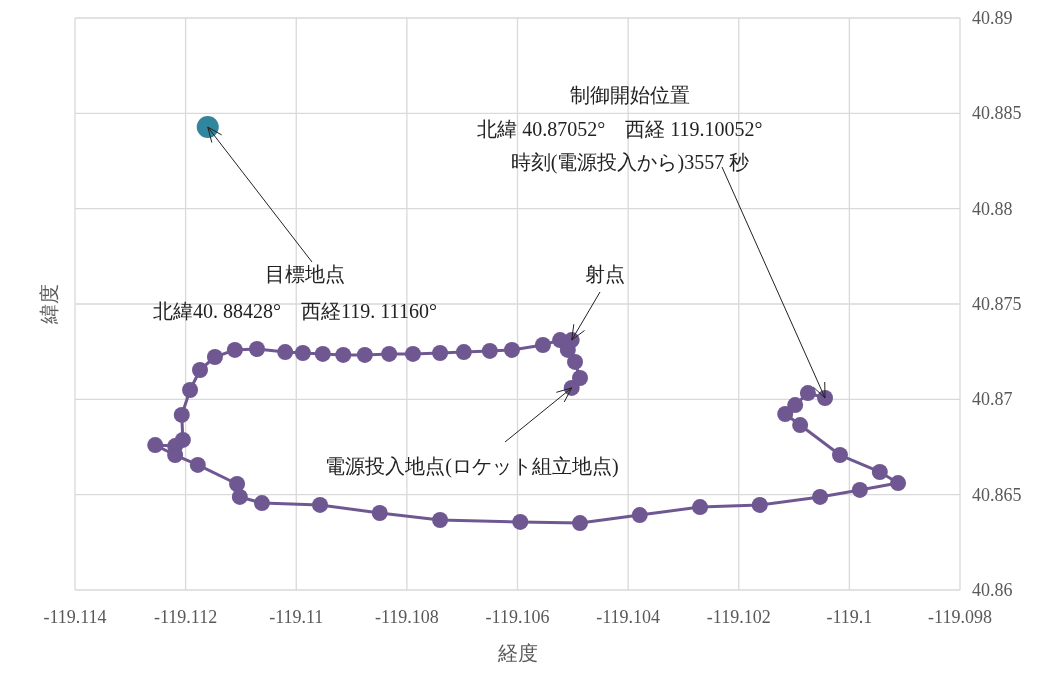 The height and width of the screenshot is (691, 1049). What do you see at coordinates (738, 617) in the screenshot?
I see `x-tick-label: -119.102` at bounding box center [738, 617].